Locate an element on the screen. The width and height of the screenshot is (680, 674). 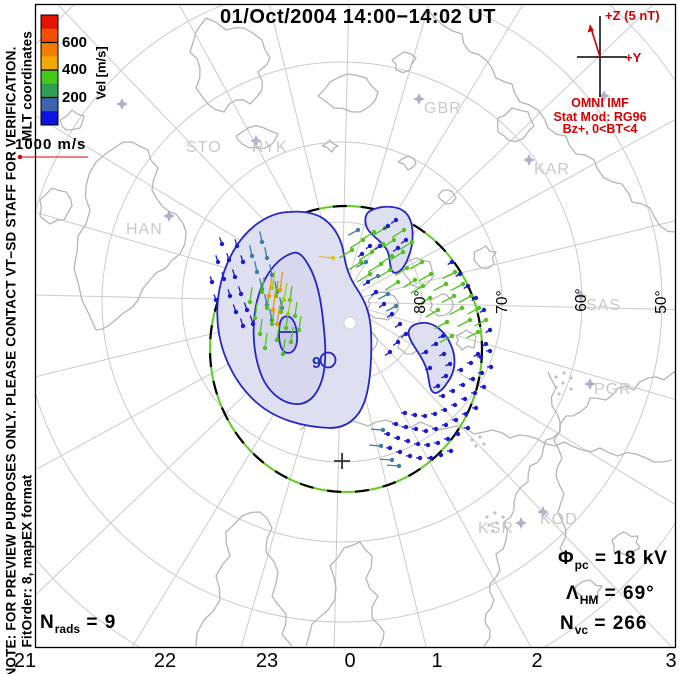
mlt-coordinates-label: MLT coordinates is located at coordinates (27, 86).